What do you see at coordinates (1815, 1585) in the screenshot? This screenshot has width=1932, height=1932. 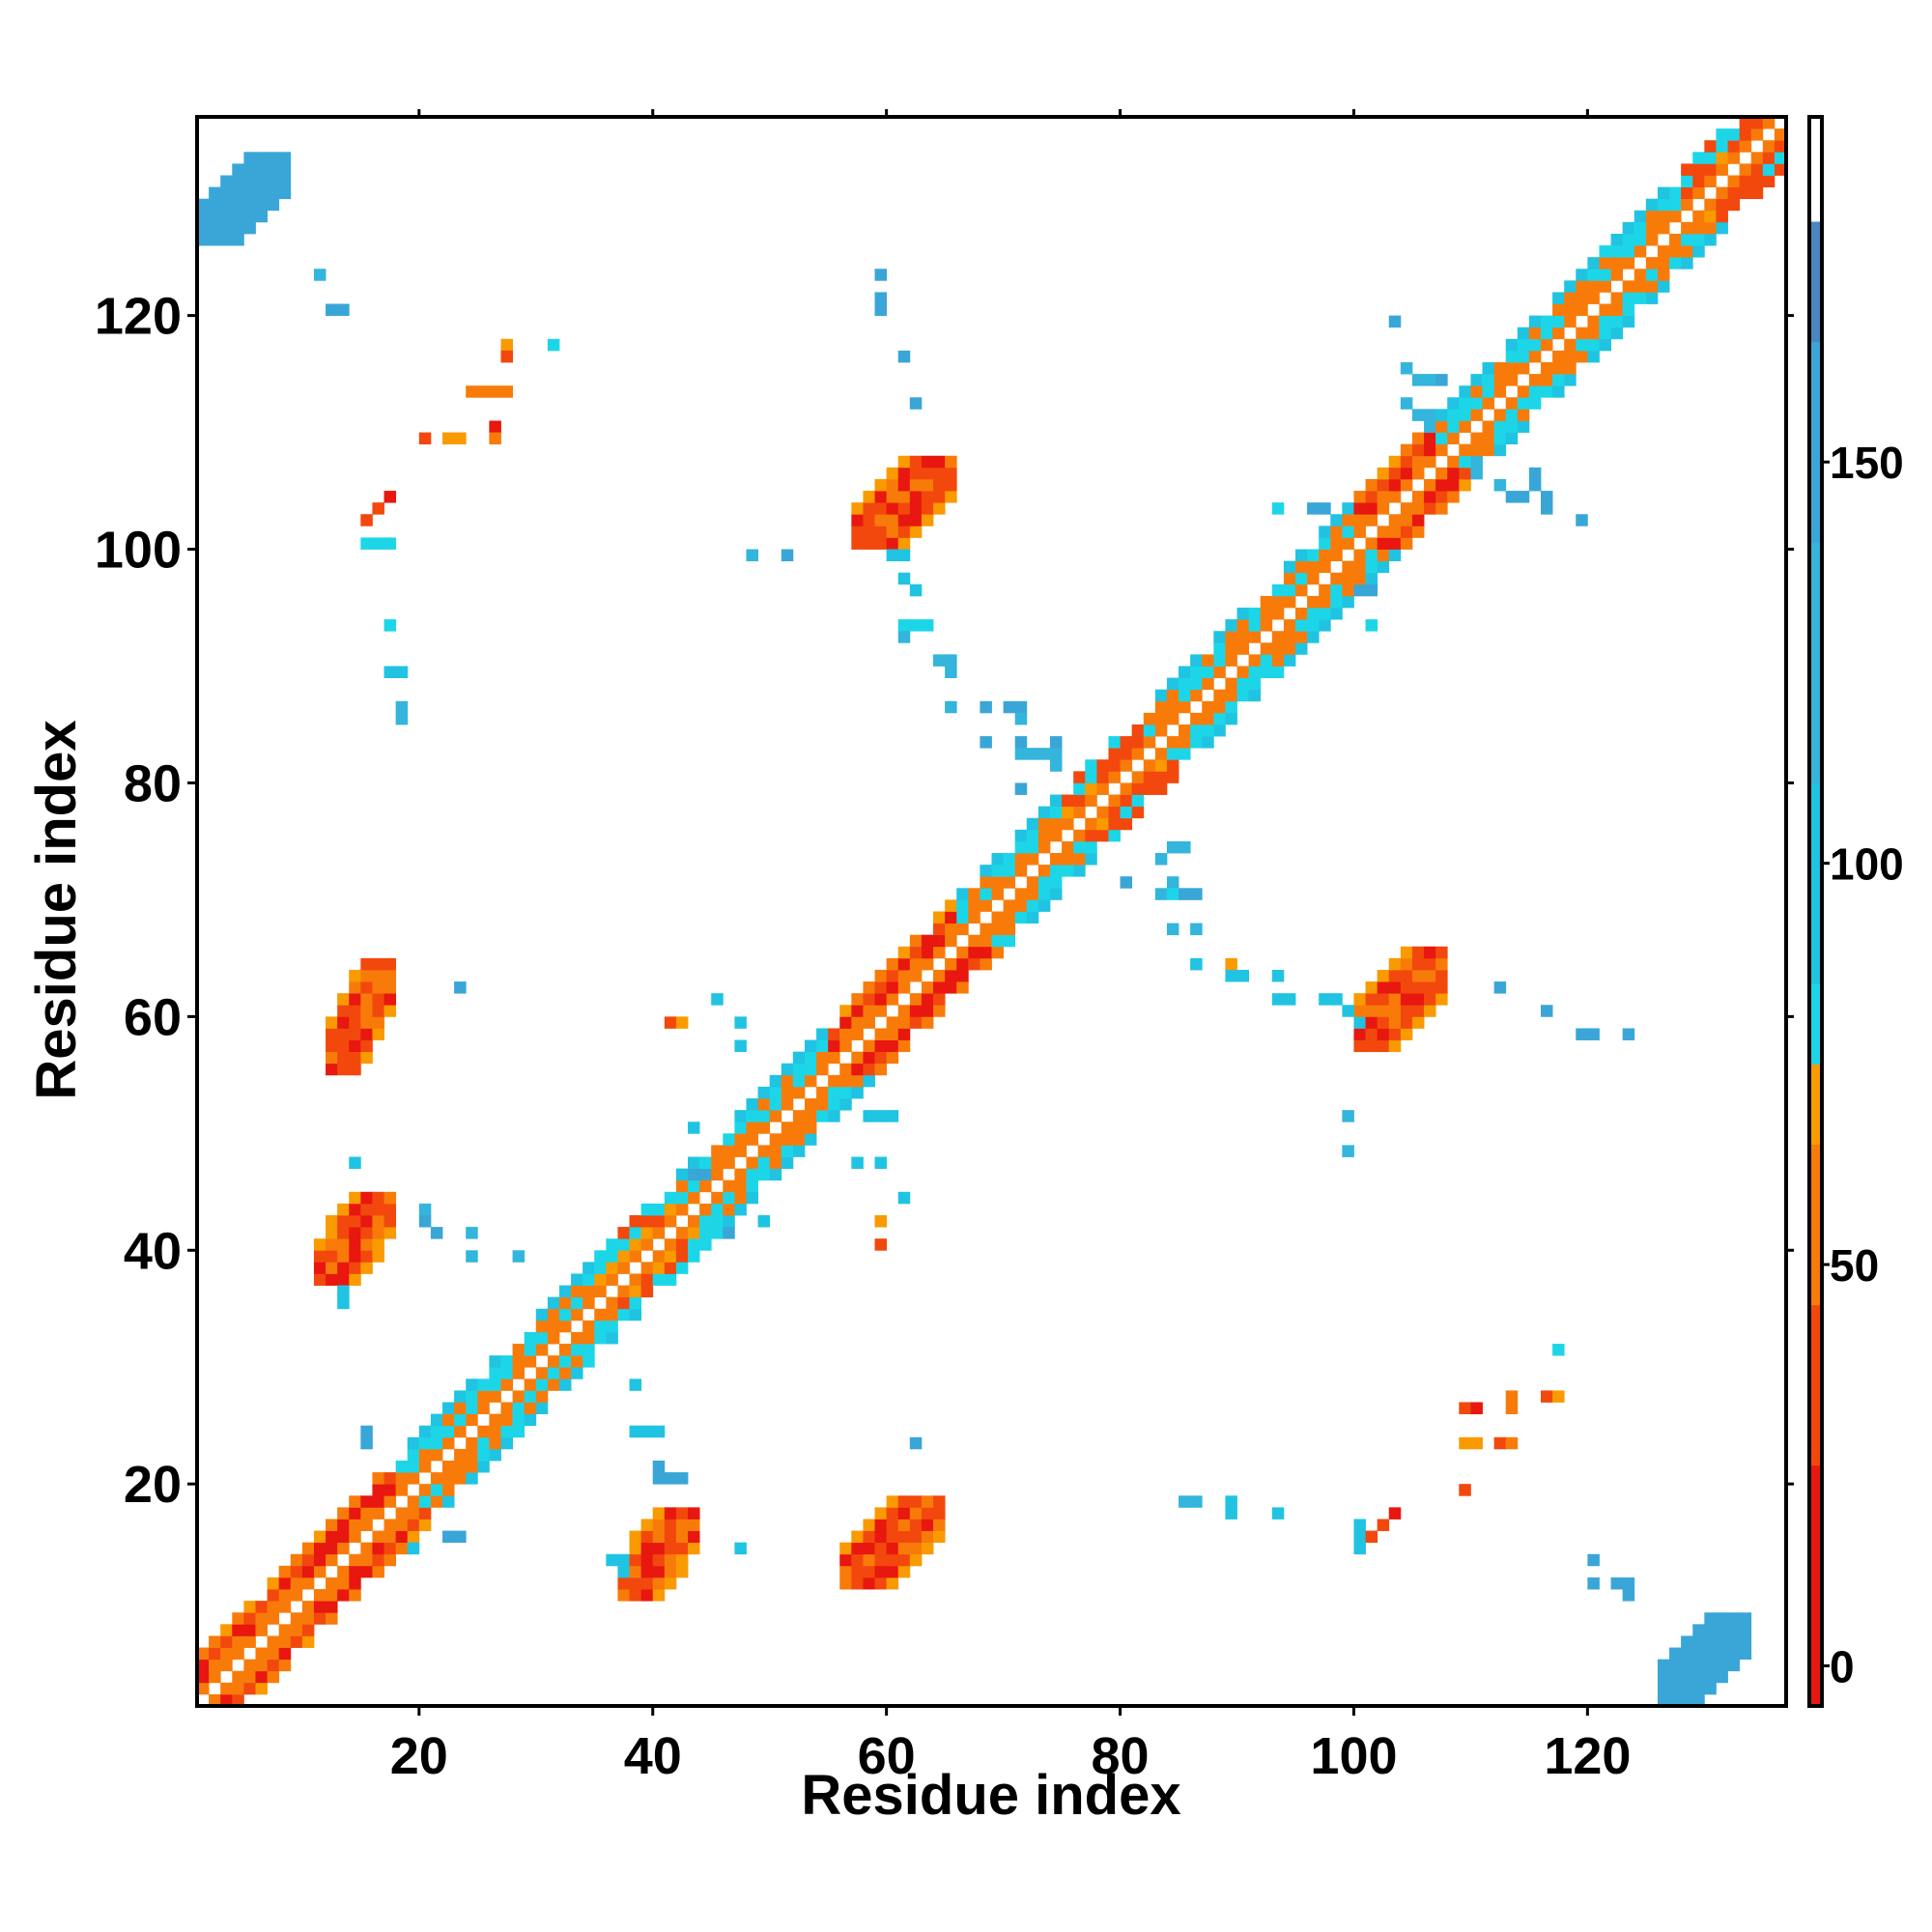 I see `colorbar-band` at bounding box center [1815, 1585].